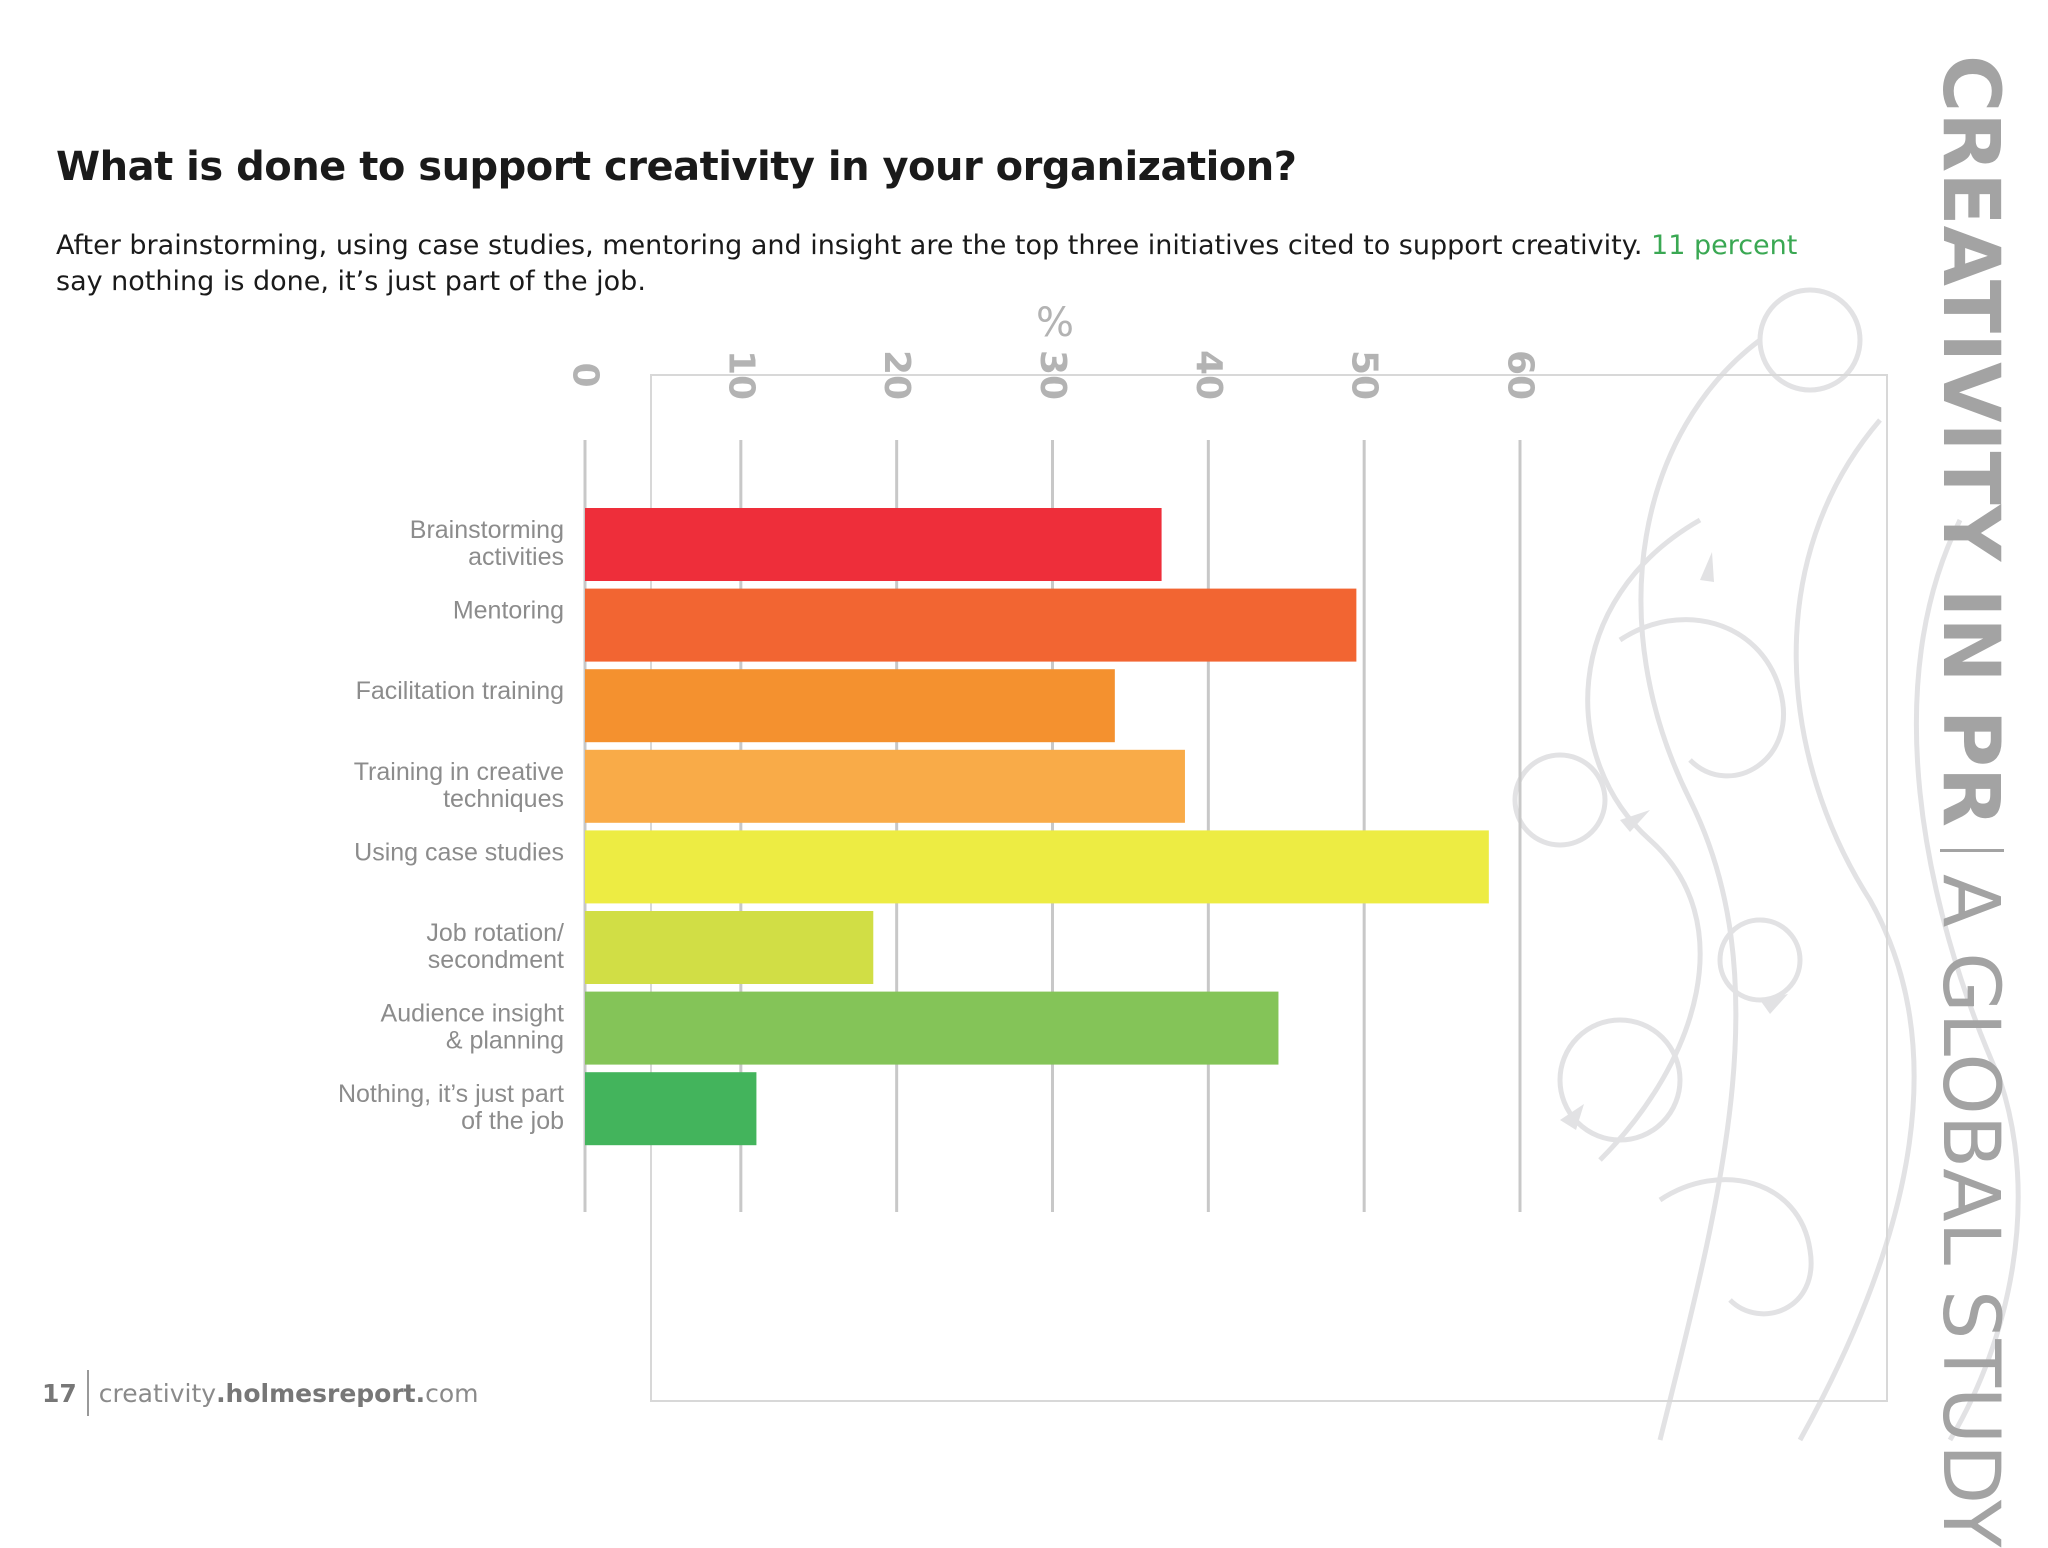 The height and width of the screenshot is (1548, 2048). What do you see at coordinates (452, 1393) in the screenshot?
I see `site-suffix: com` at bounding box center [452, 1393].